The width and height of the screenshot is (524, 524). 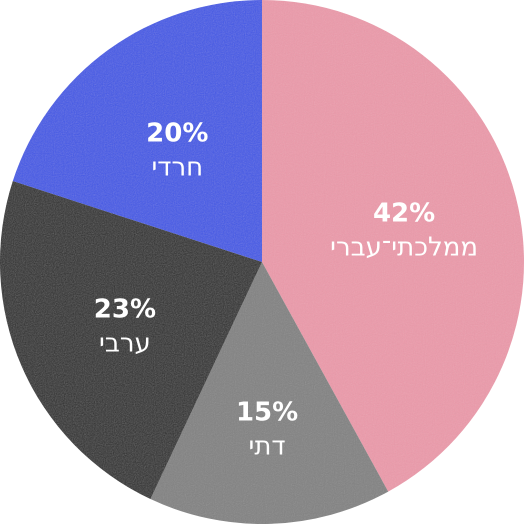 What do you see at coordinates (267, 412) in the screenshot?
I see `slice-percent-label-2: 15%` at bounding box center [267, 412].